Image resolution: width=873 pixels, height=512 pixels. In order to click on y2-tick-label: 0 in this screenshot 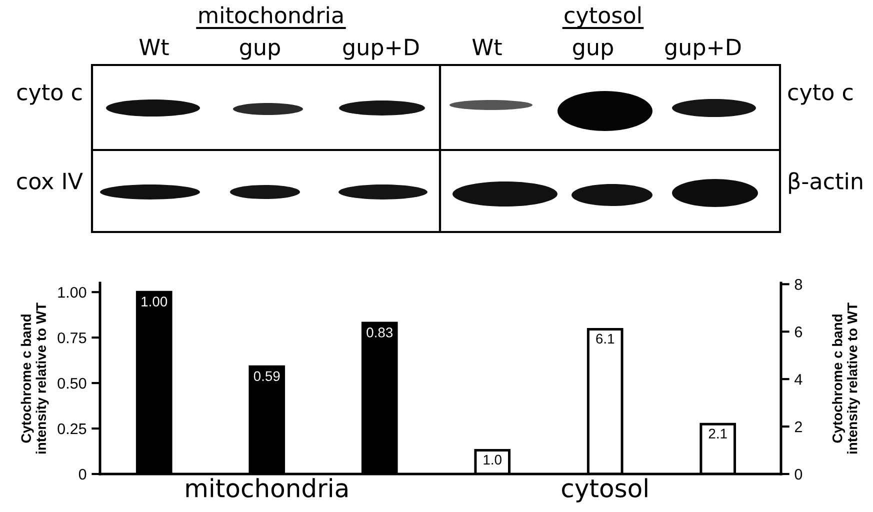, I will do `click(798, 474)`.